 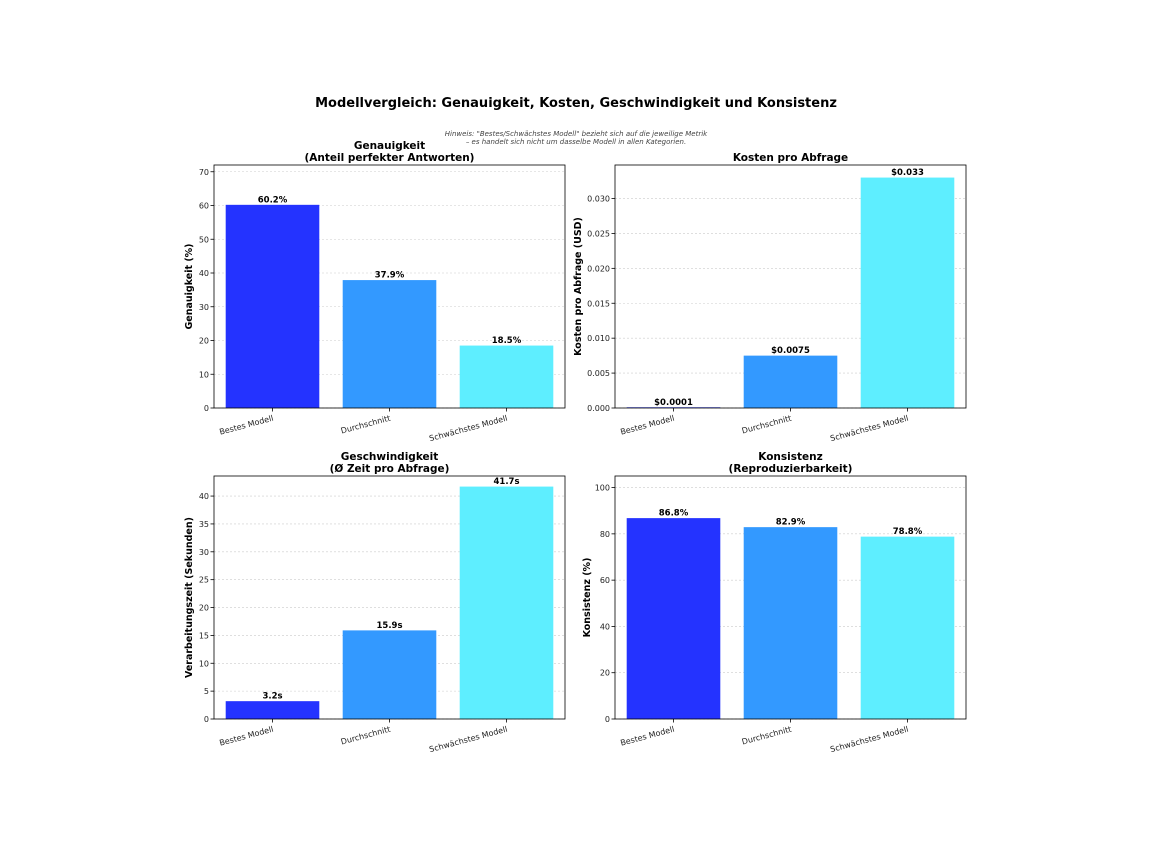 I want to click on panel-title: (Reproduzierbarkeit), so click(x=791, y=469).